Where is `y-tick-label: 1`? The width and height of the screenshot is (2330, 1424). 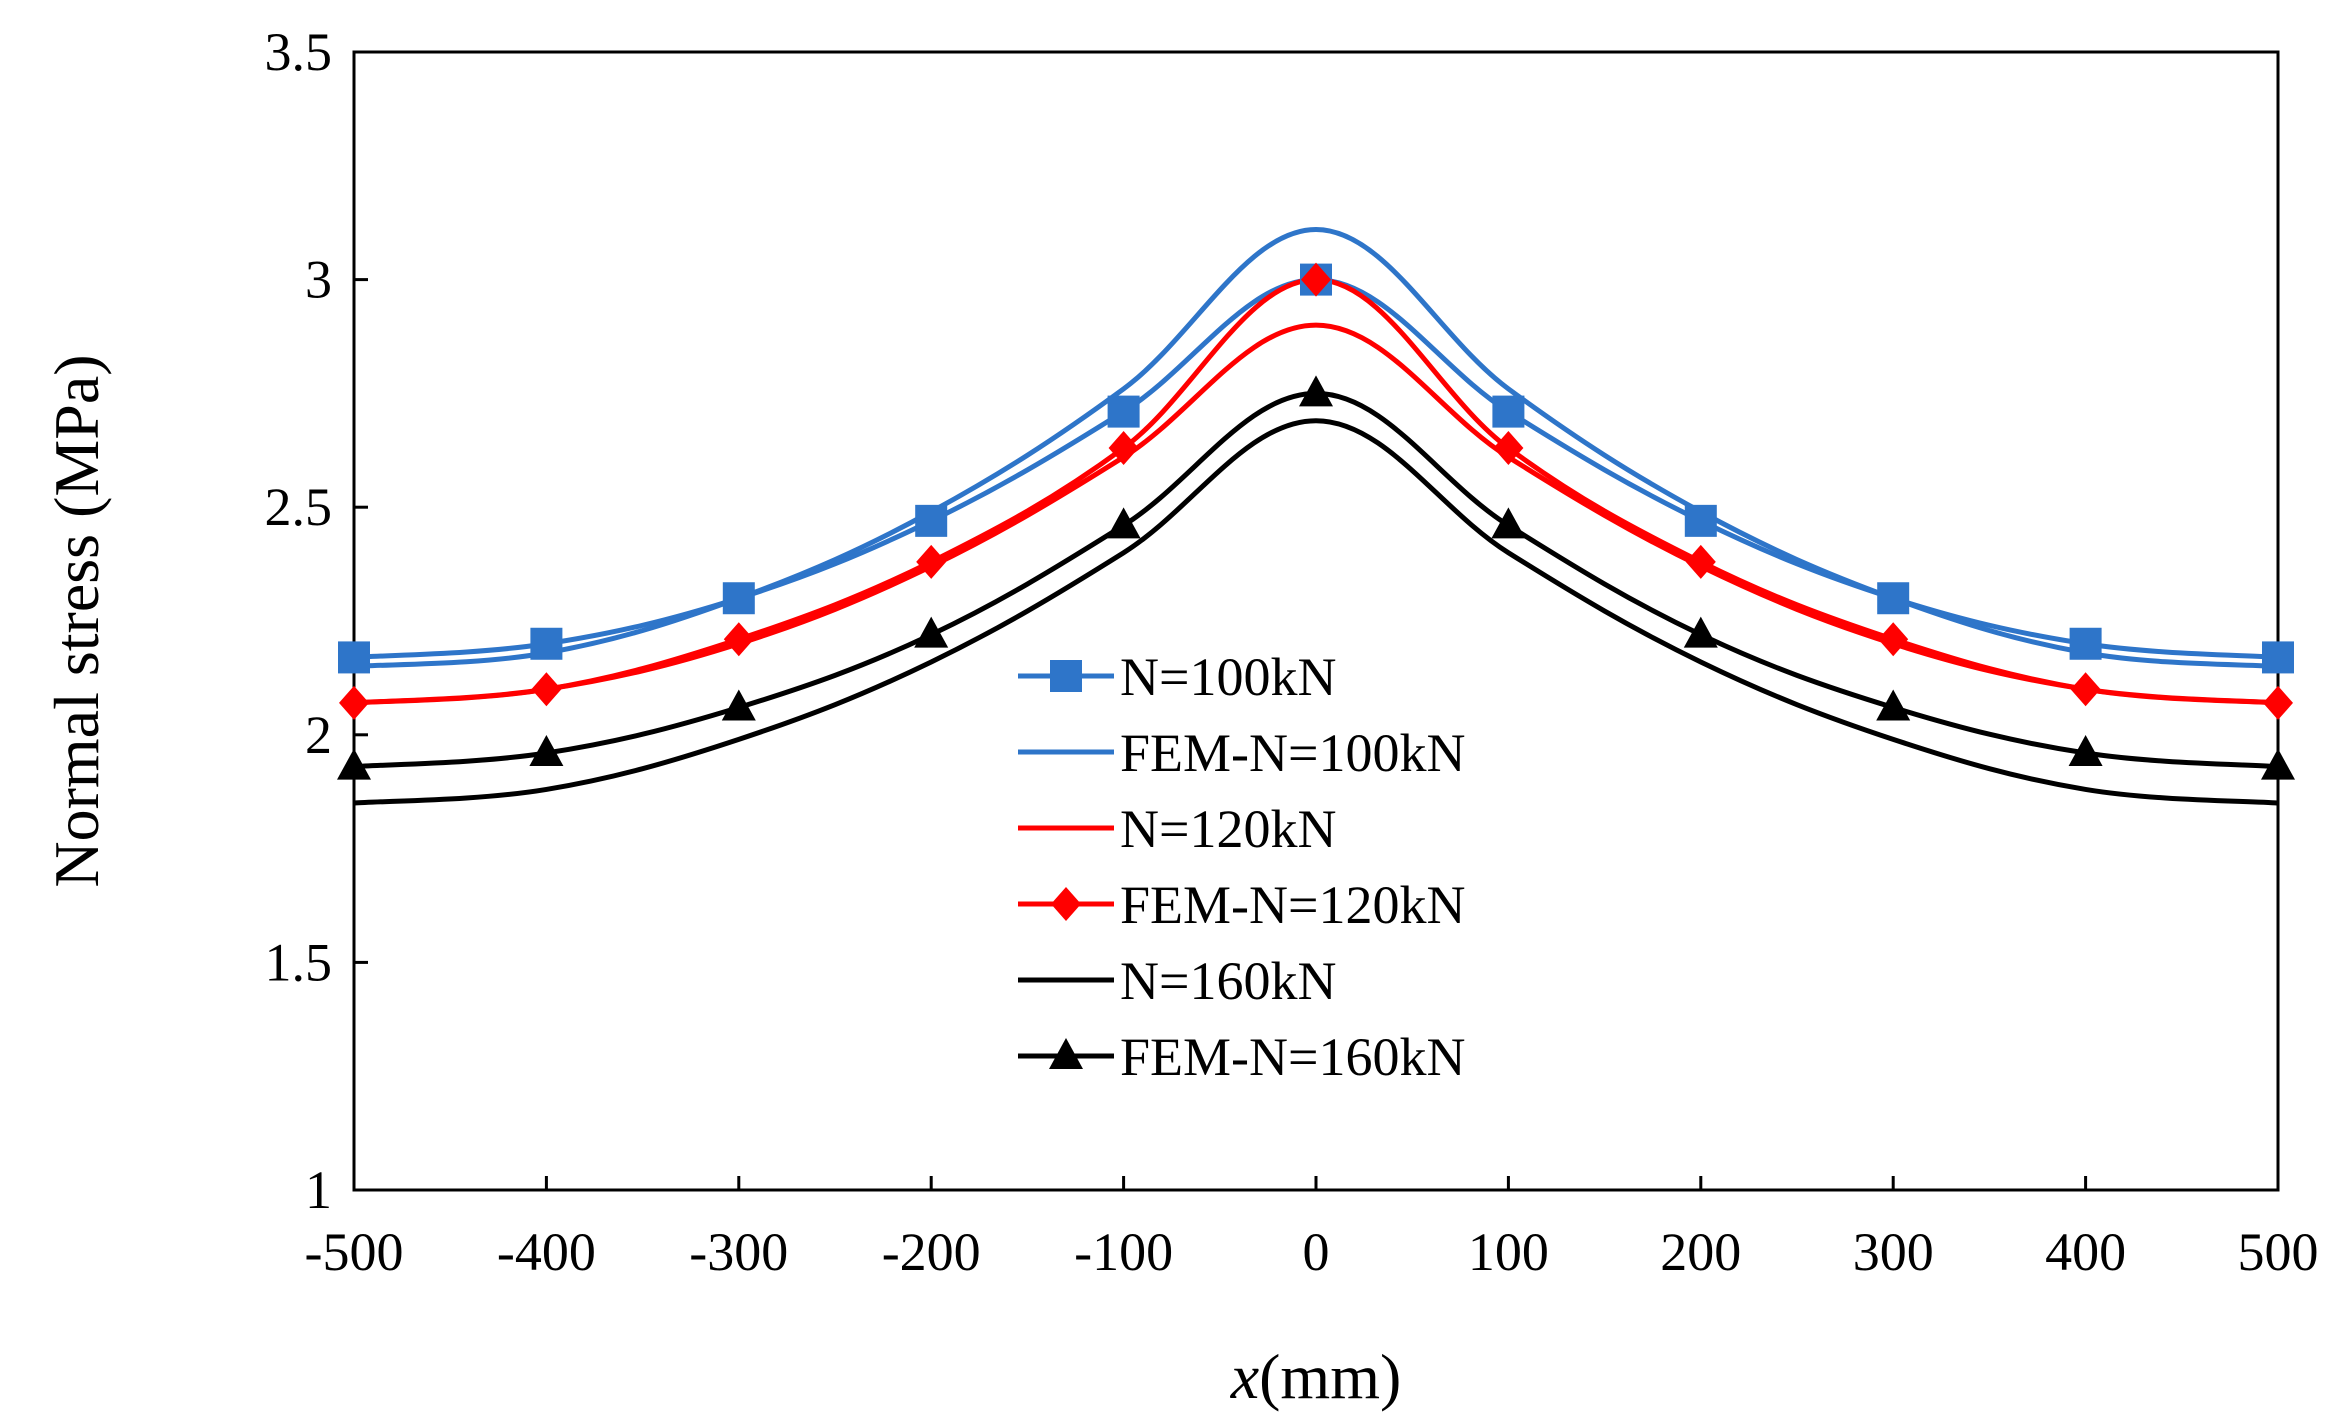 y-tick-label: 1 is located at coordinates (318, 1190).